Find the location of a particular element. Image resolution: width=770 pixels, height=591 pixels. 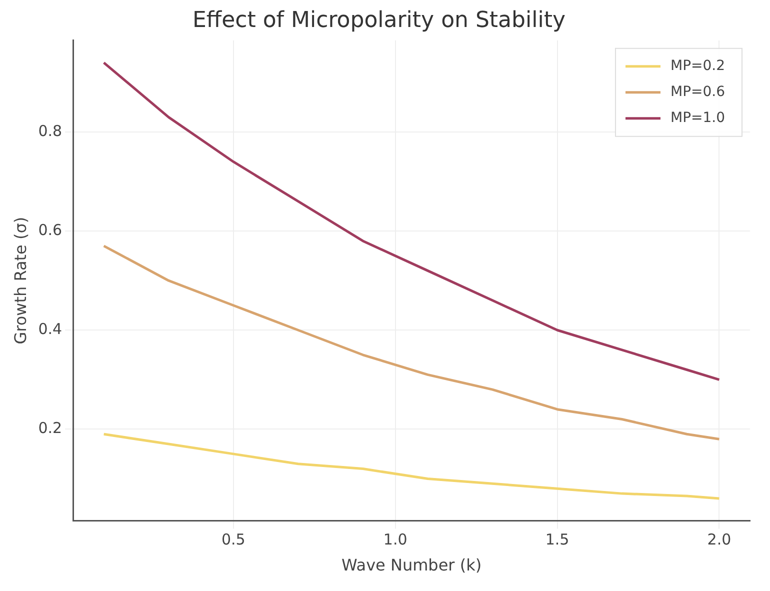

x-tick-label: 2.0 is located at coordinates (719, 539).